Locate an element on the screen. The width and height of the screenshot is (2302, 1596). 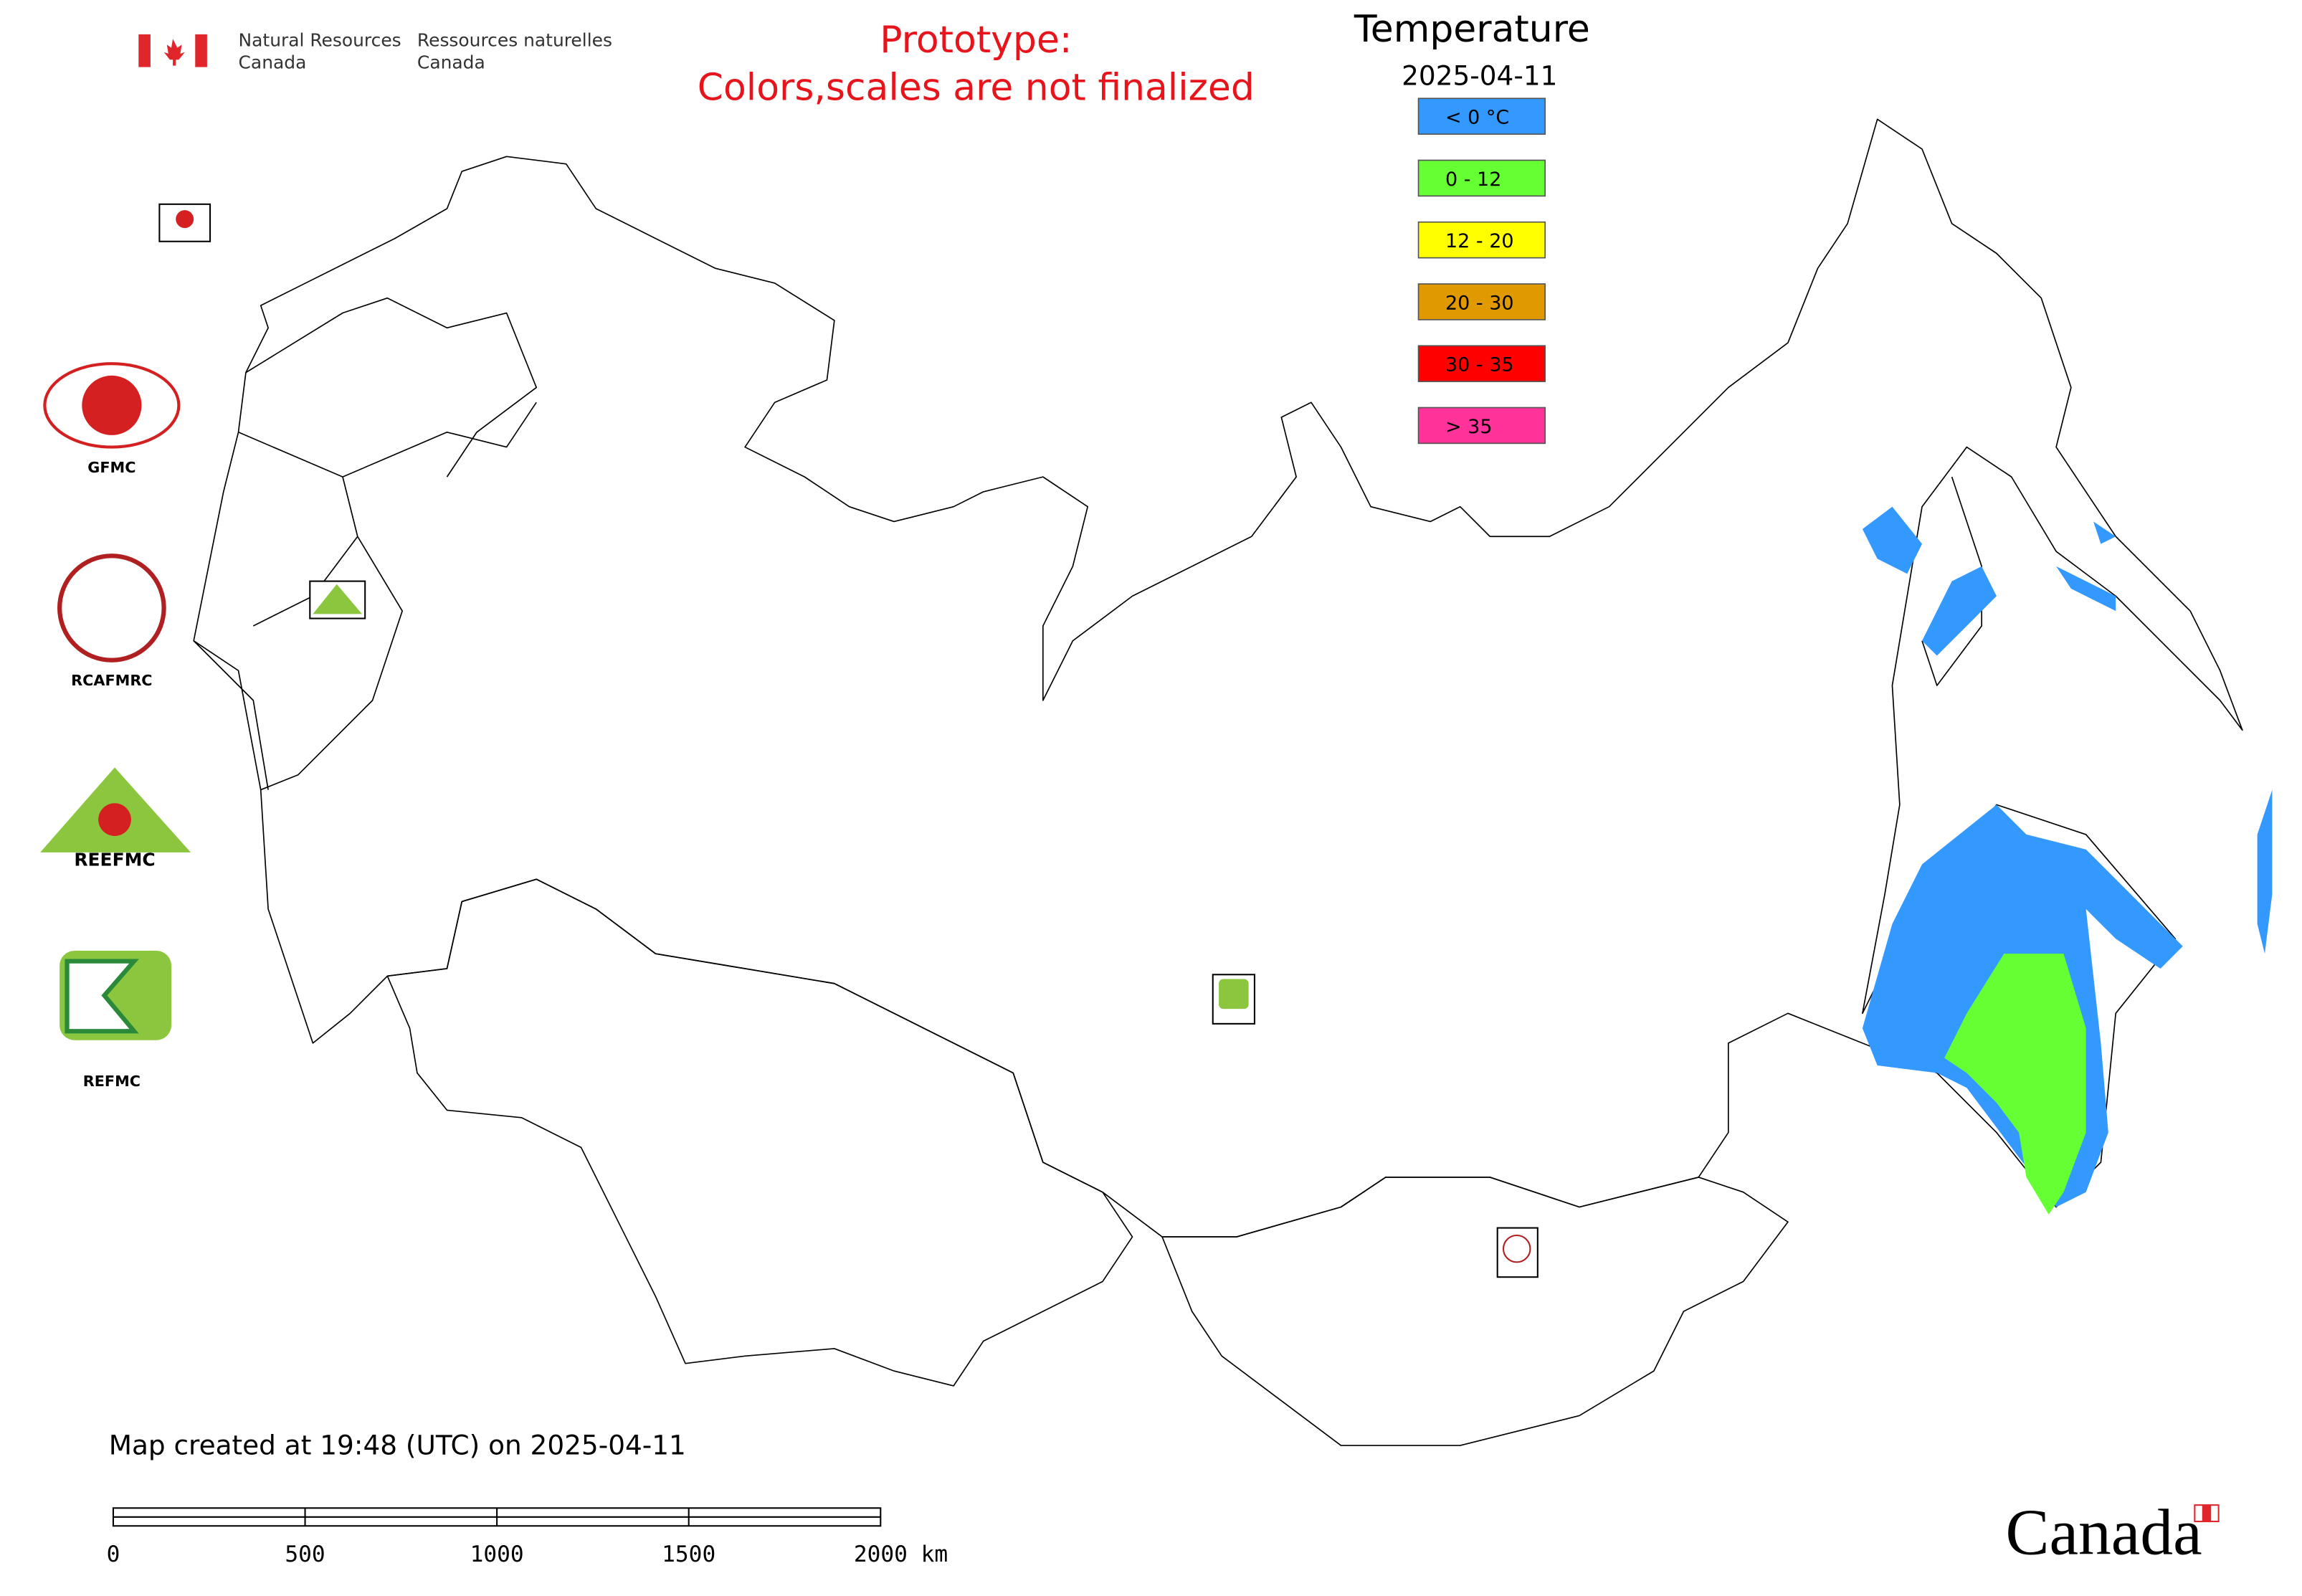
canada-wordmark: Canada is located at coordinates (2113, 1532).